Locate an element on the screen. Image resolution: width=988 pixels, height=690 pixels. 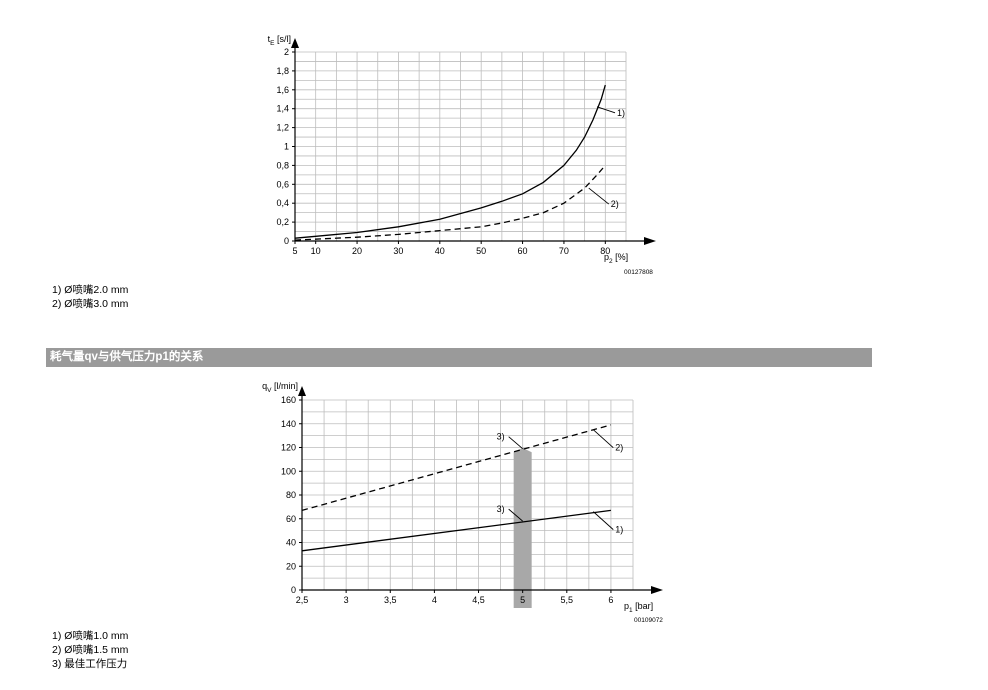
y-tick-label: 1,6 is located at coordinates (282, 90).